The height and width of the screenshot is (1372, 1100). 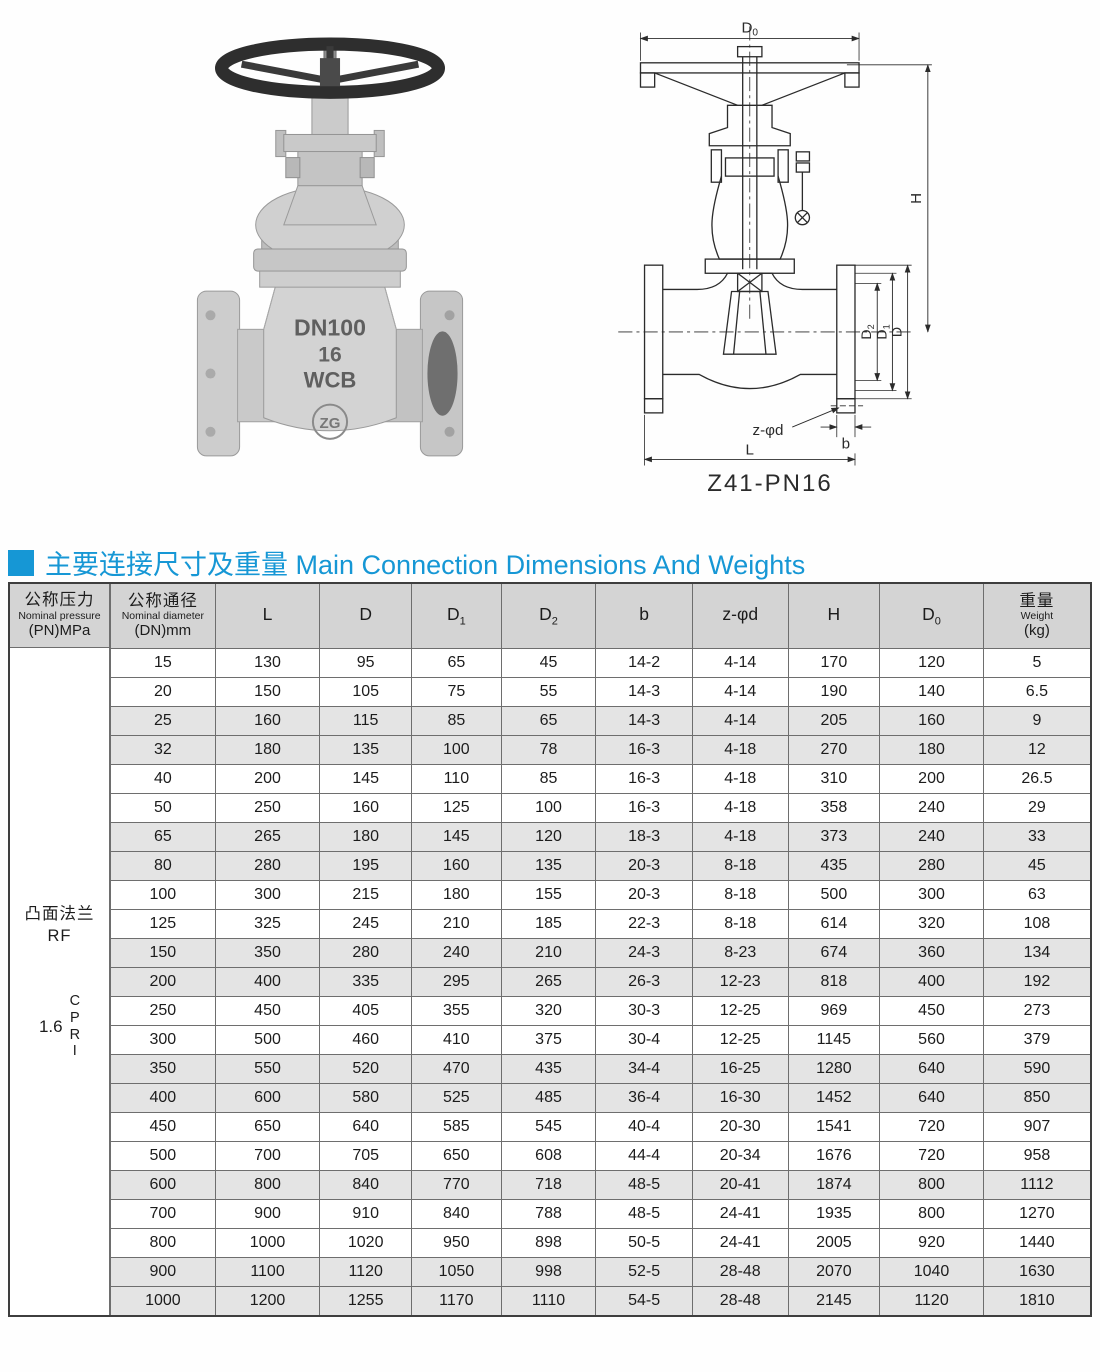 I want to click on cell-d2: 155, so click(x=548, y=894).